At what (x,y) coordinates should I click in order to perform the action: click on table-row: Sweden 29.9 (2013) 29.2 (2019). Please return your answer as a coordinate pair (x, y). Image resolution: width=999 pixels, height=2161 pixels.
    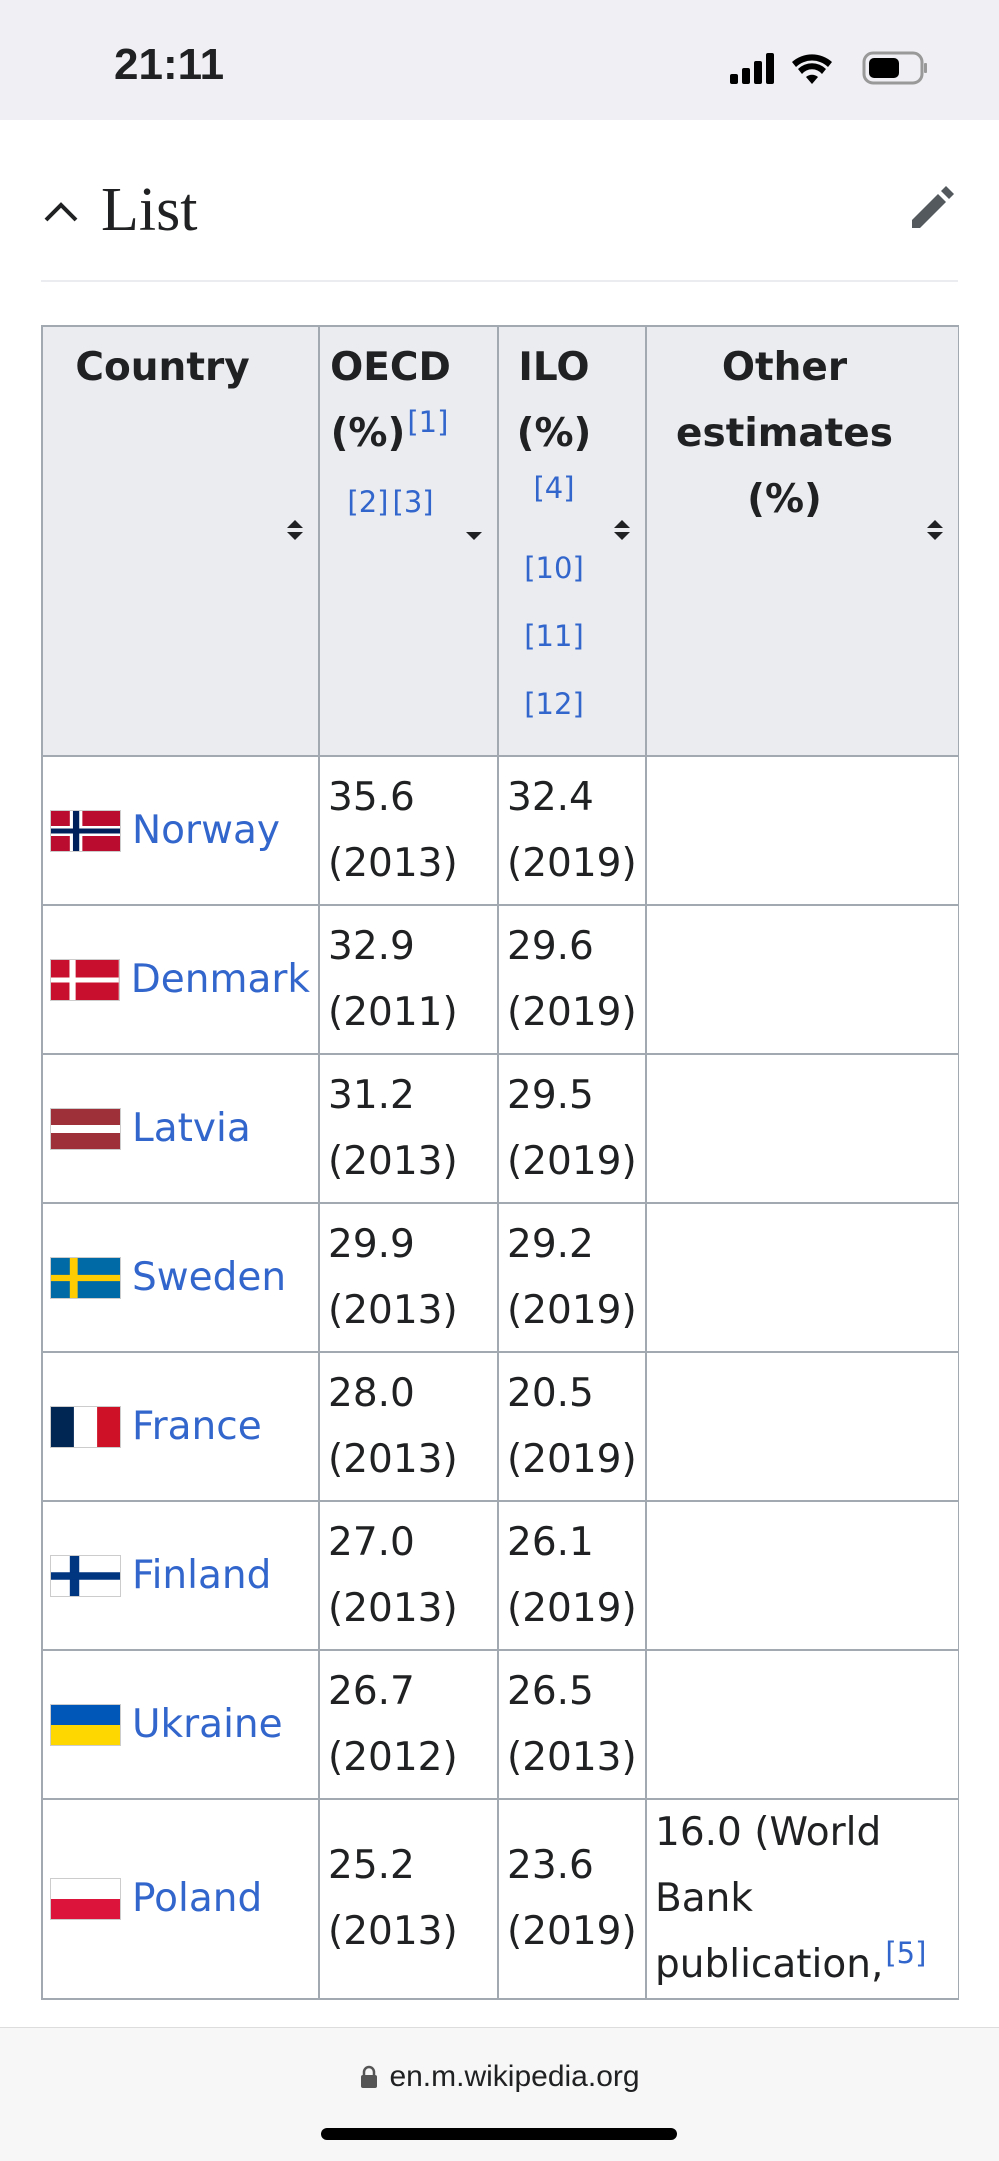
    Looking at the image, I should click on (500, 1277).